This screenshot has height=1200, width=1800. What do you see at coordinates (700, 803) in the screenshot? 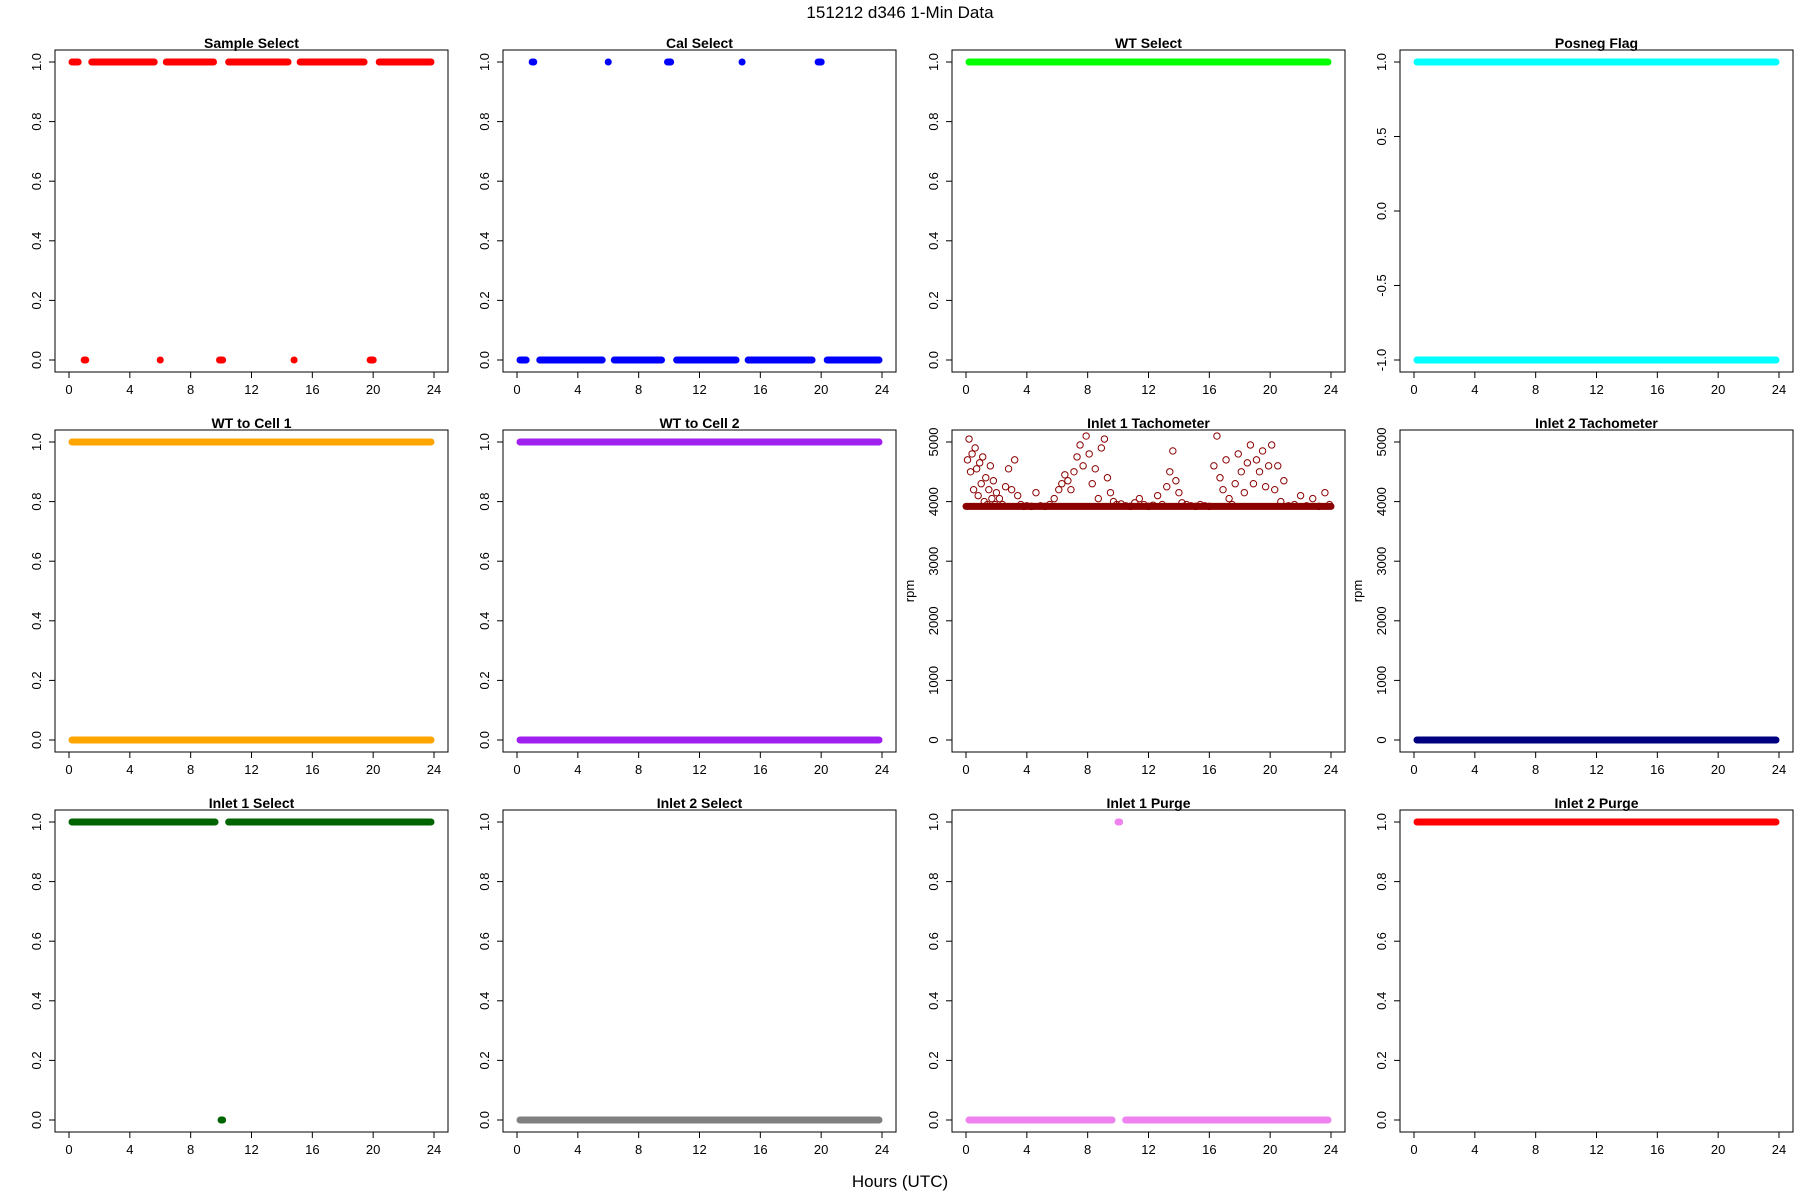
I see `panel-title: Inlet 2 Select` at bounding box center [700, 803].